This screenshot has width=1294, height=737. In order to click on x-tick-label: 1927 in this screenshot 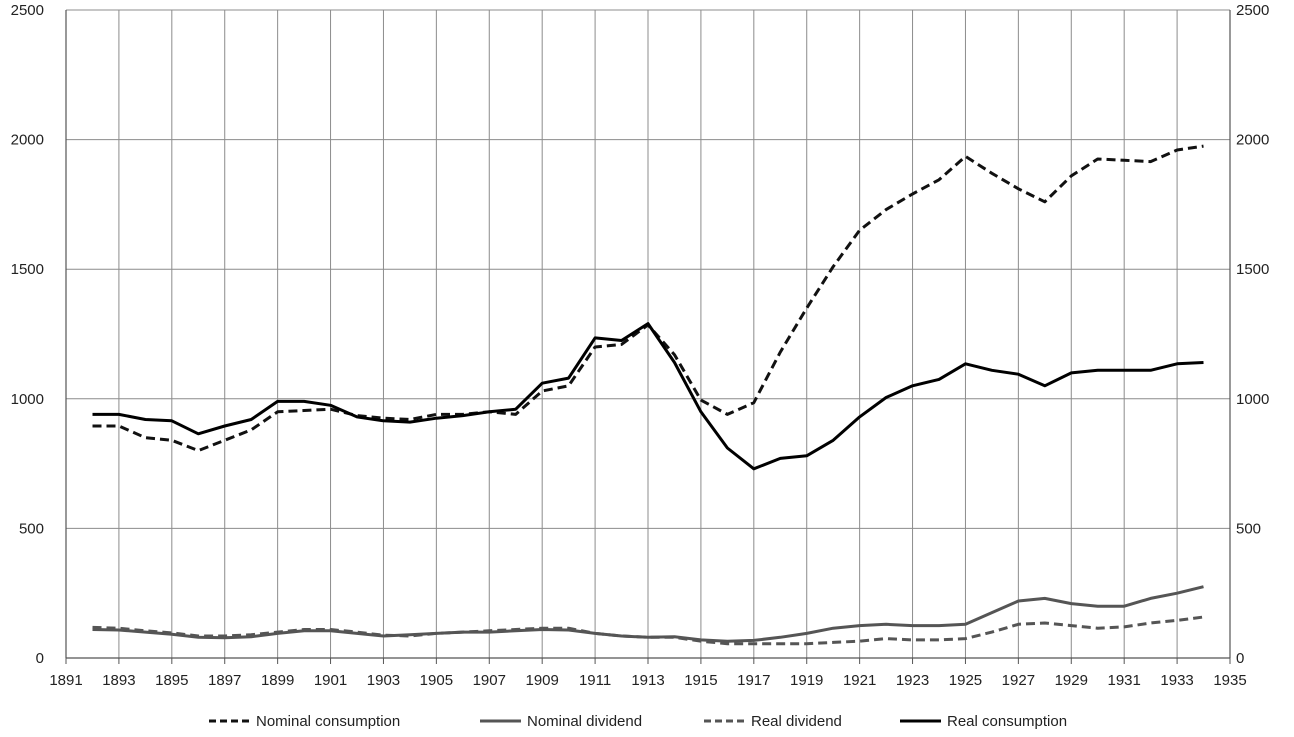, I will do `click(1018, 680)`.